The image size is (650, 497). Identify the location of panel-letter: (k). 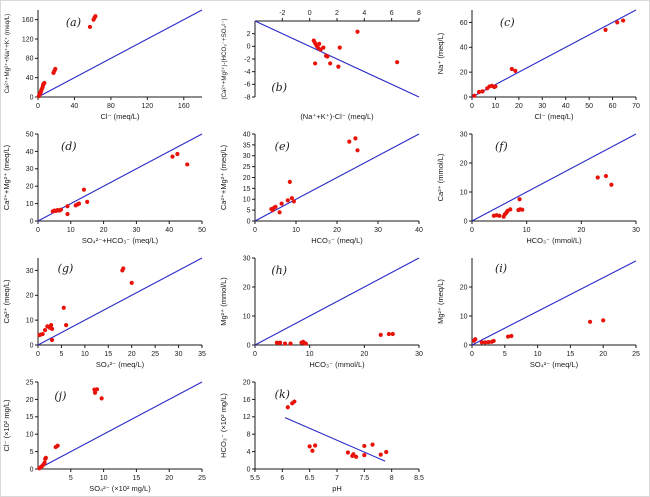
(282, 394).